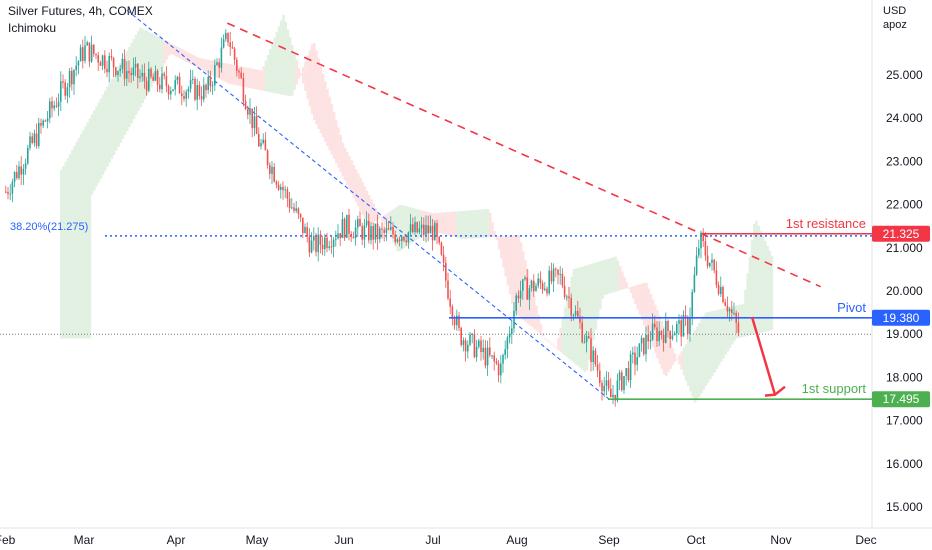  What do you see at coordinates (904, 377) in the screenshot?
I see `price-tick-label: 18.000` at bounding box center [904, 377].